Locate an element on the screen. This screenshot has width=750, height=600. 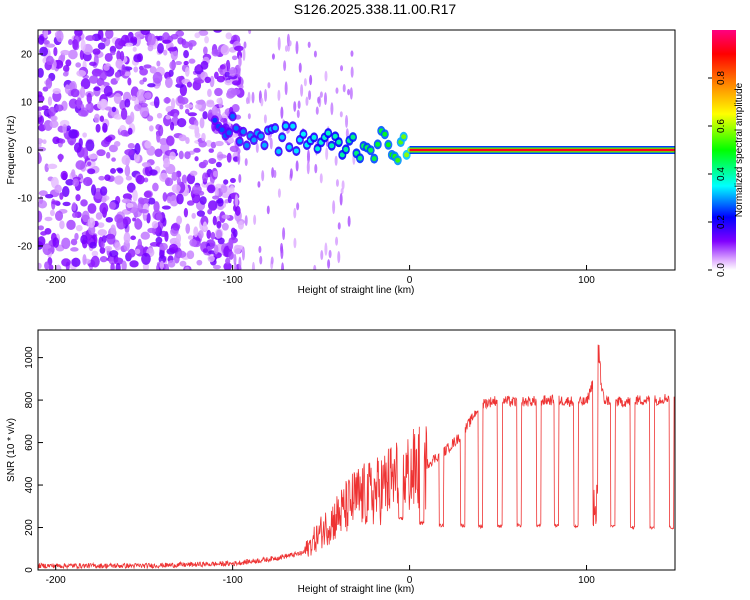
colorbar-tick-label: 0.2 is located at coordinates (721, 222).